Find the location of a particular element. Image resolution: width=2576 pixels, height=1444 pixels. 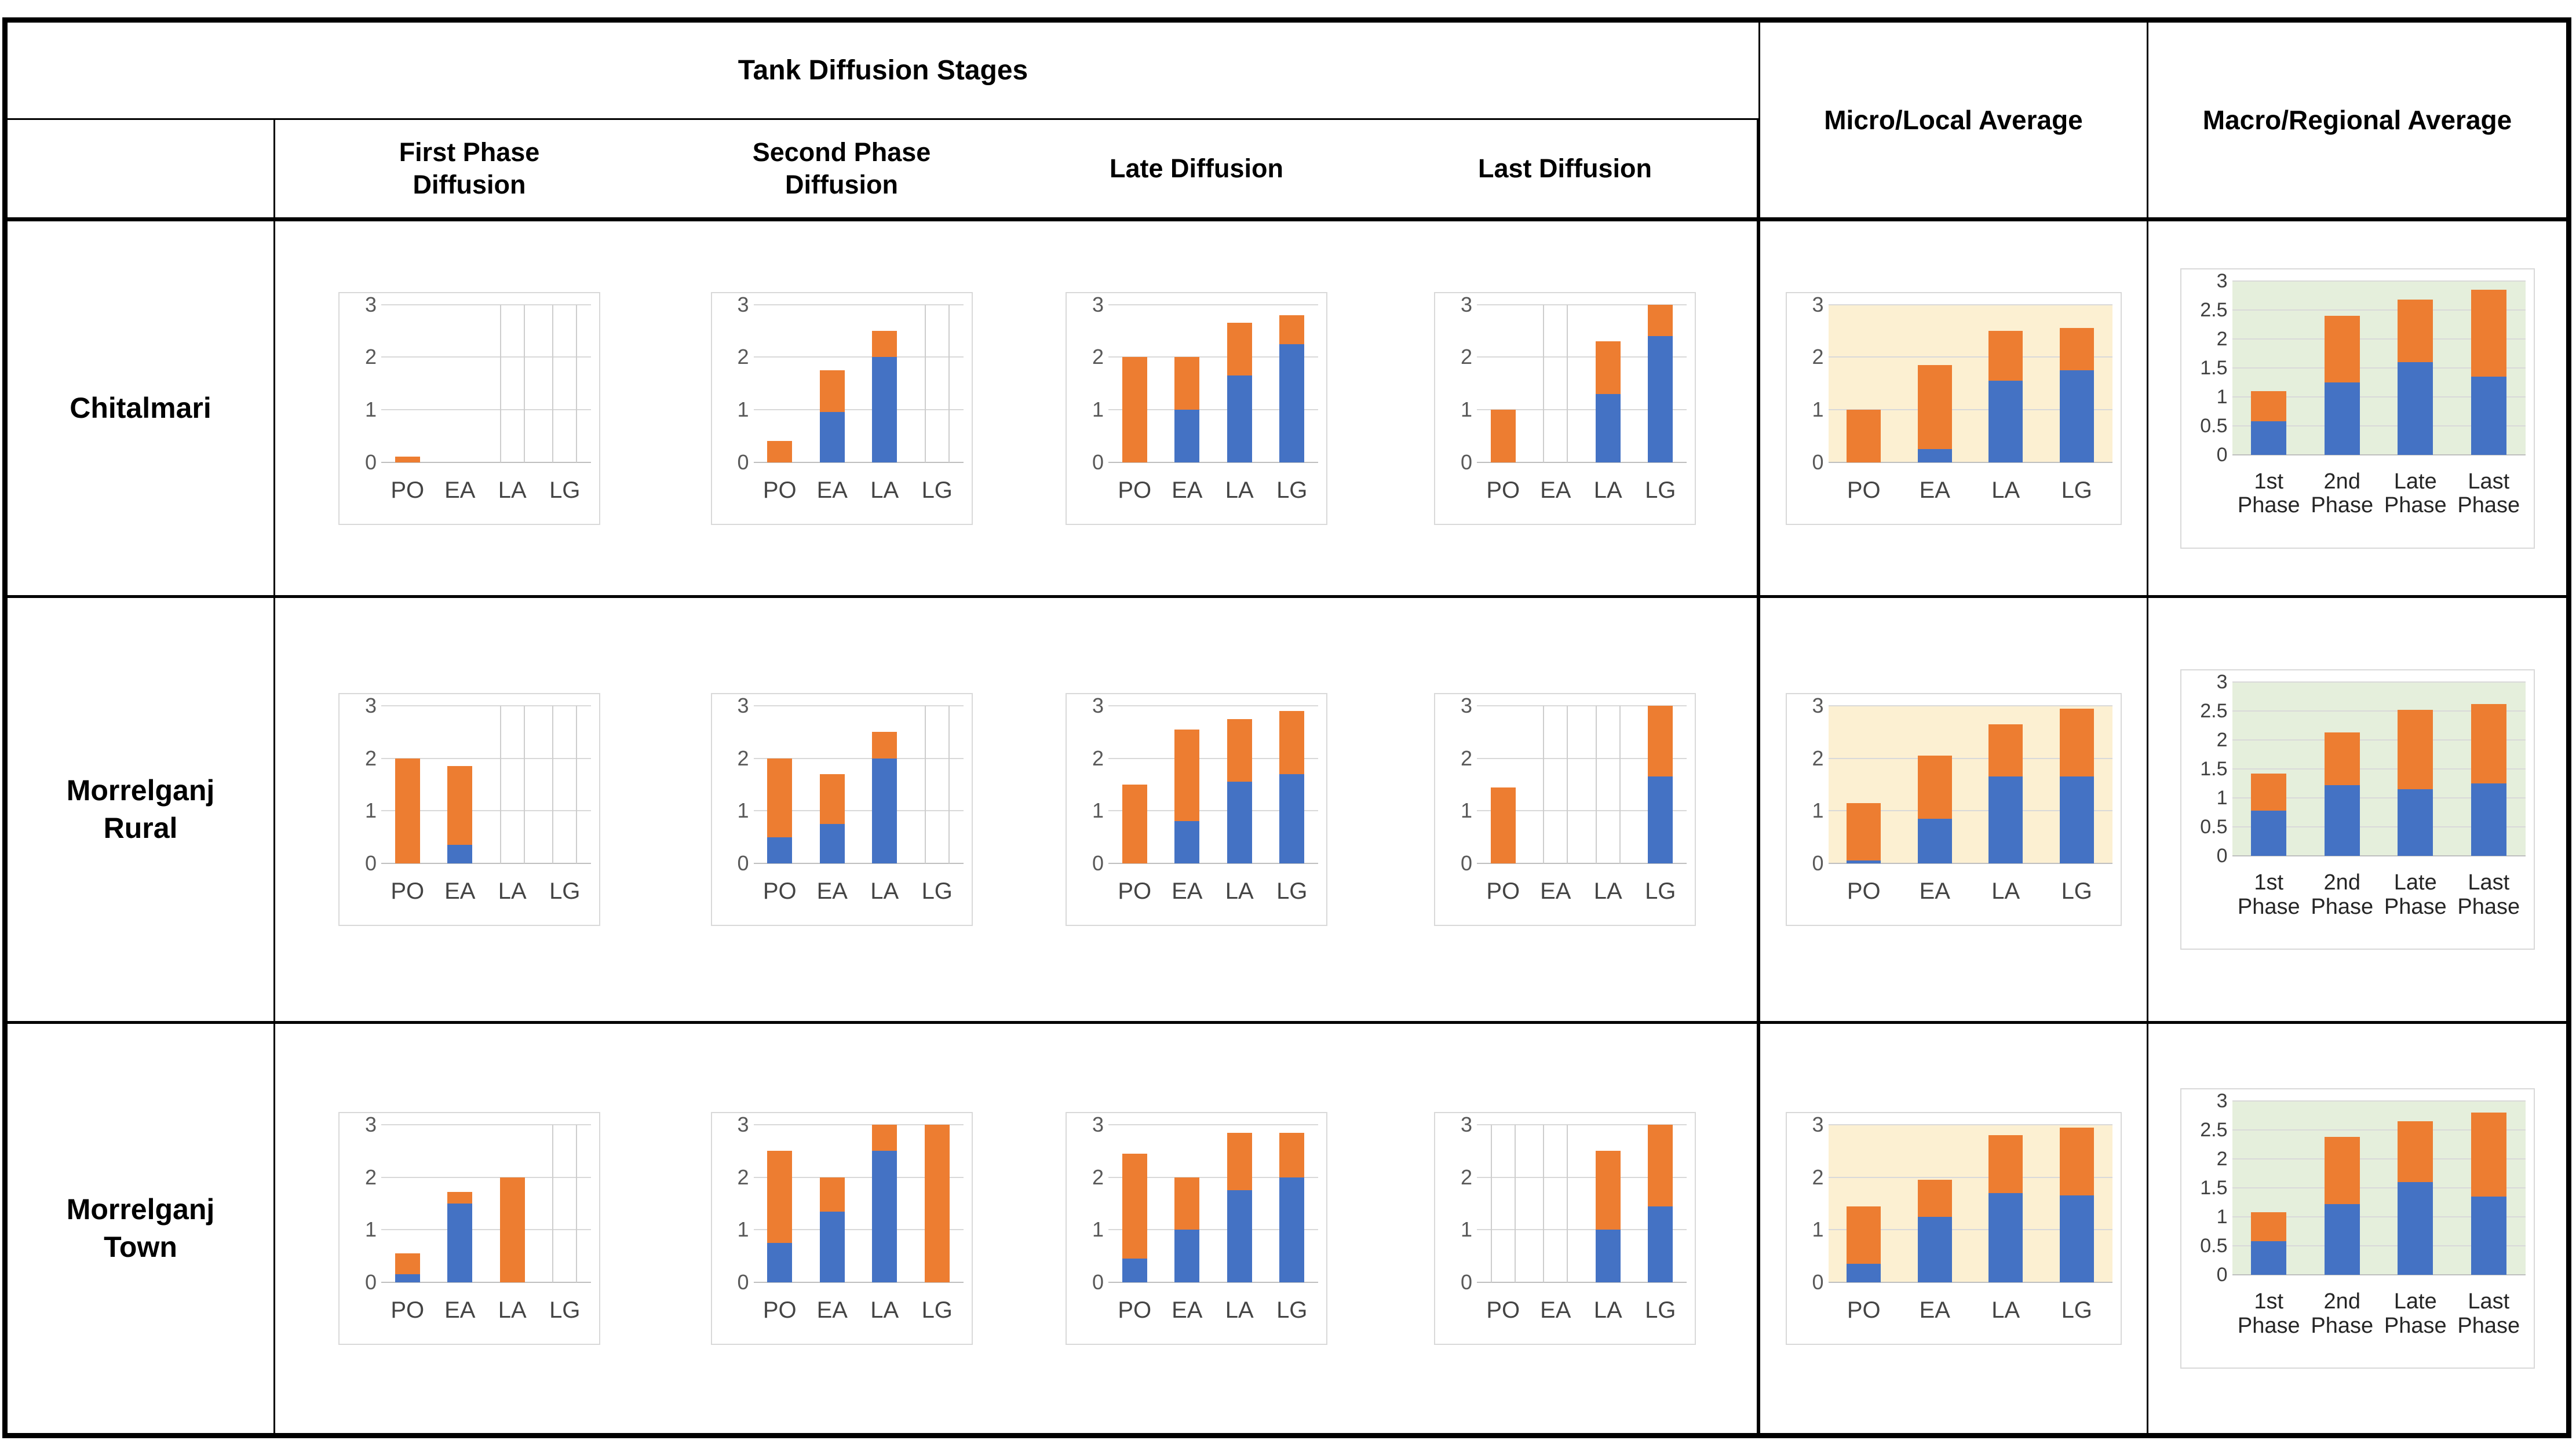

chart-cell: 0 1 2 3 PO EA LA LG is located at coordinates (469, 1228).